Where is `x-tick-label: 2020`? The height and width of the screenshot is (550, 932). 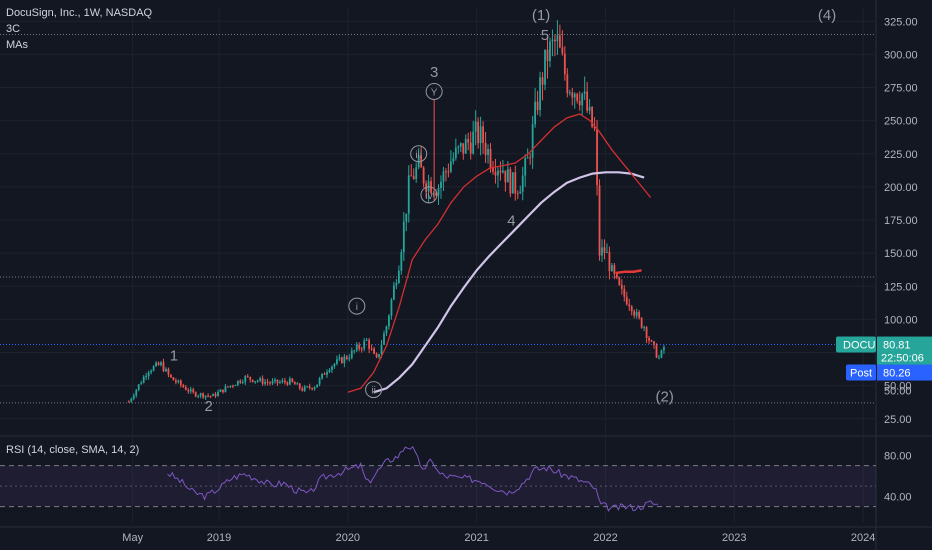 x-tick-label: 2020 is located at coordinates (348, 538).